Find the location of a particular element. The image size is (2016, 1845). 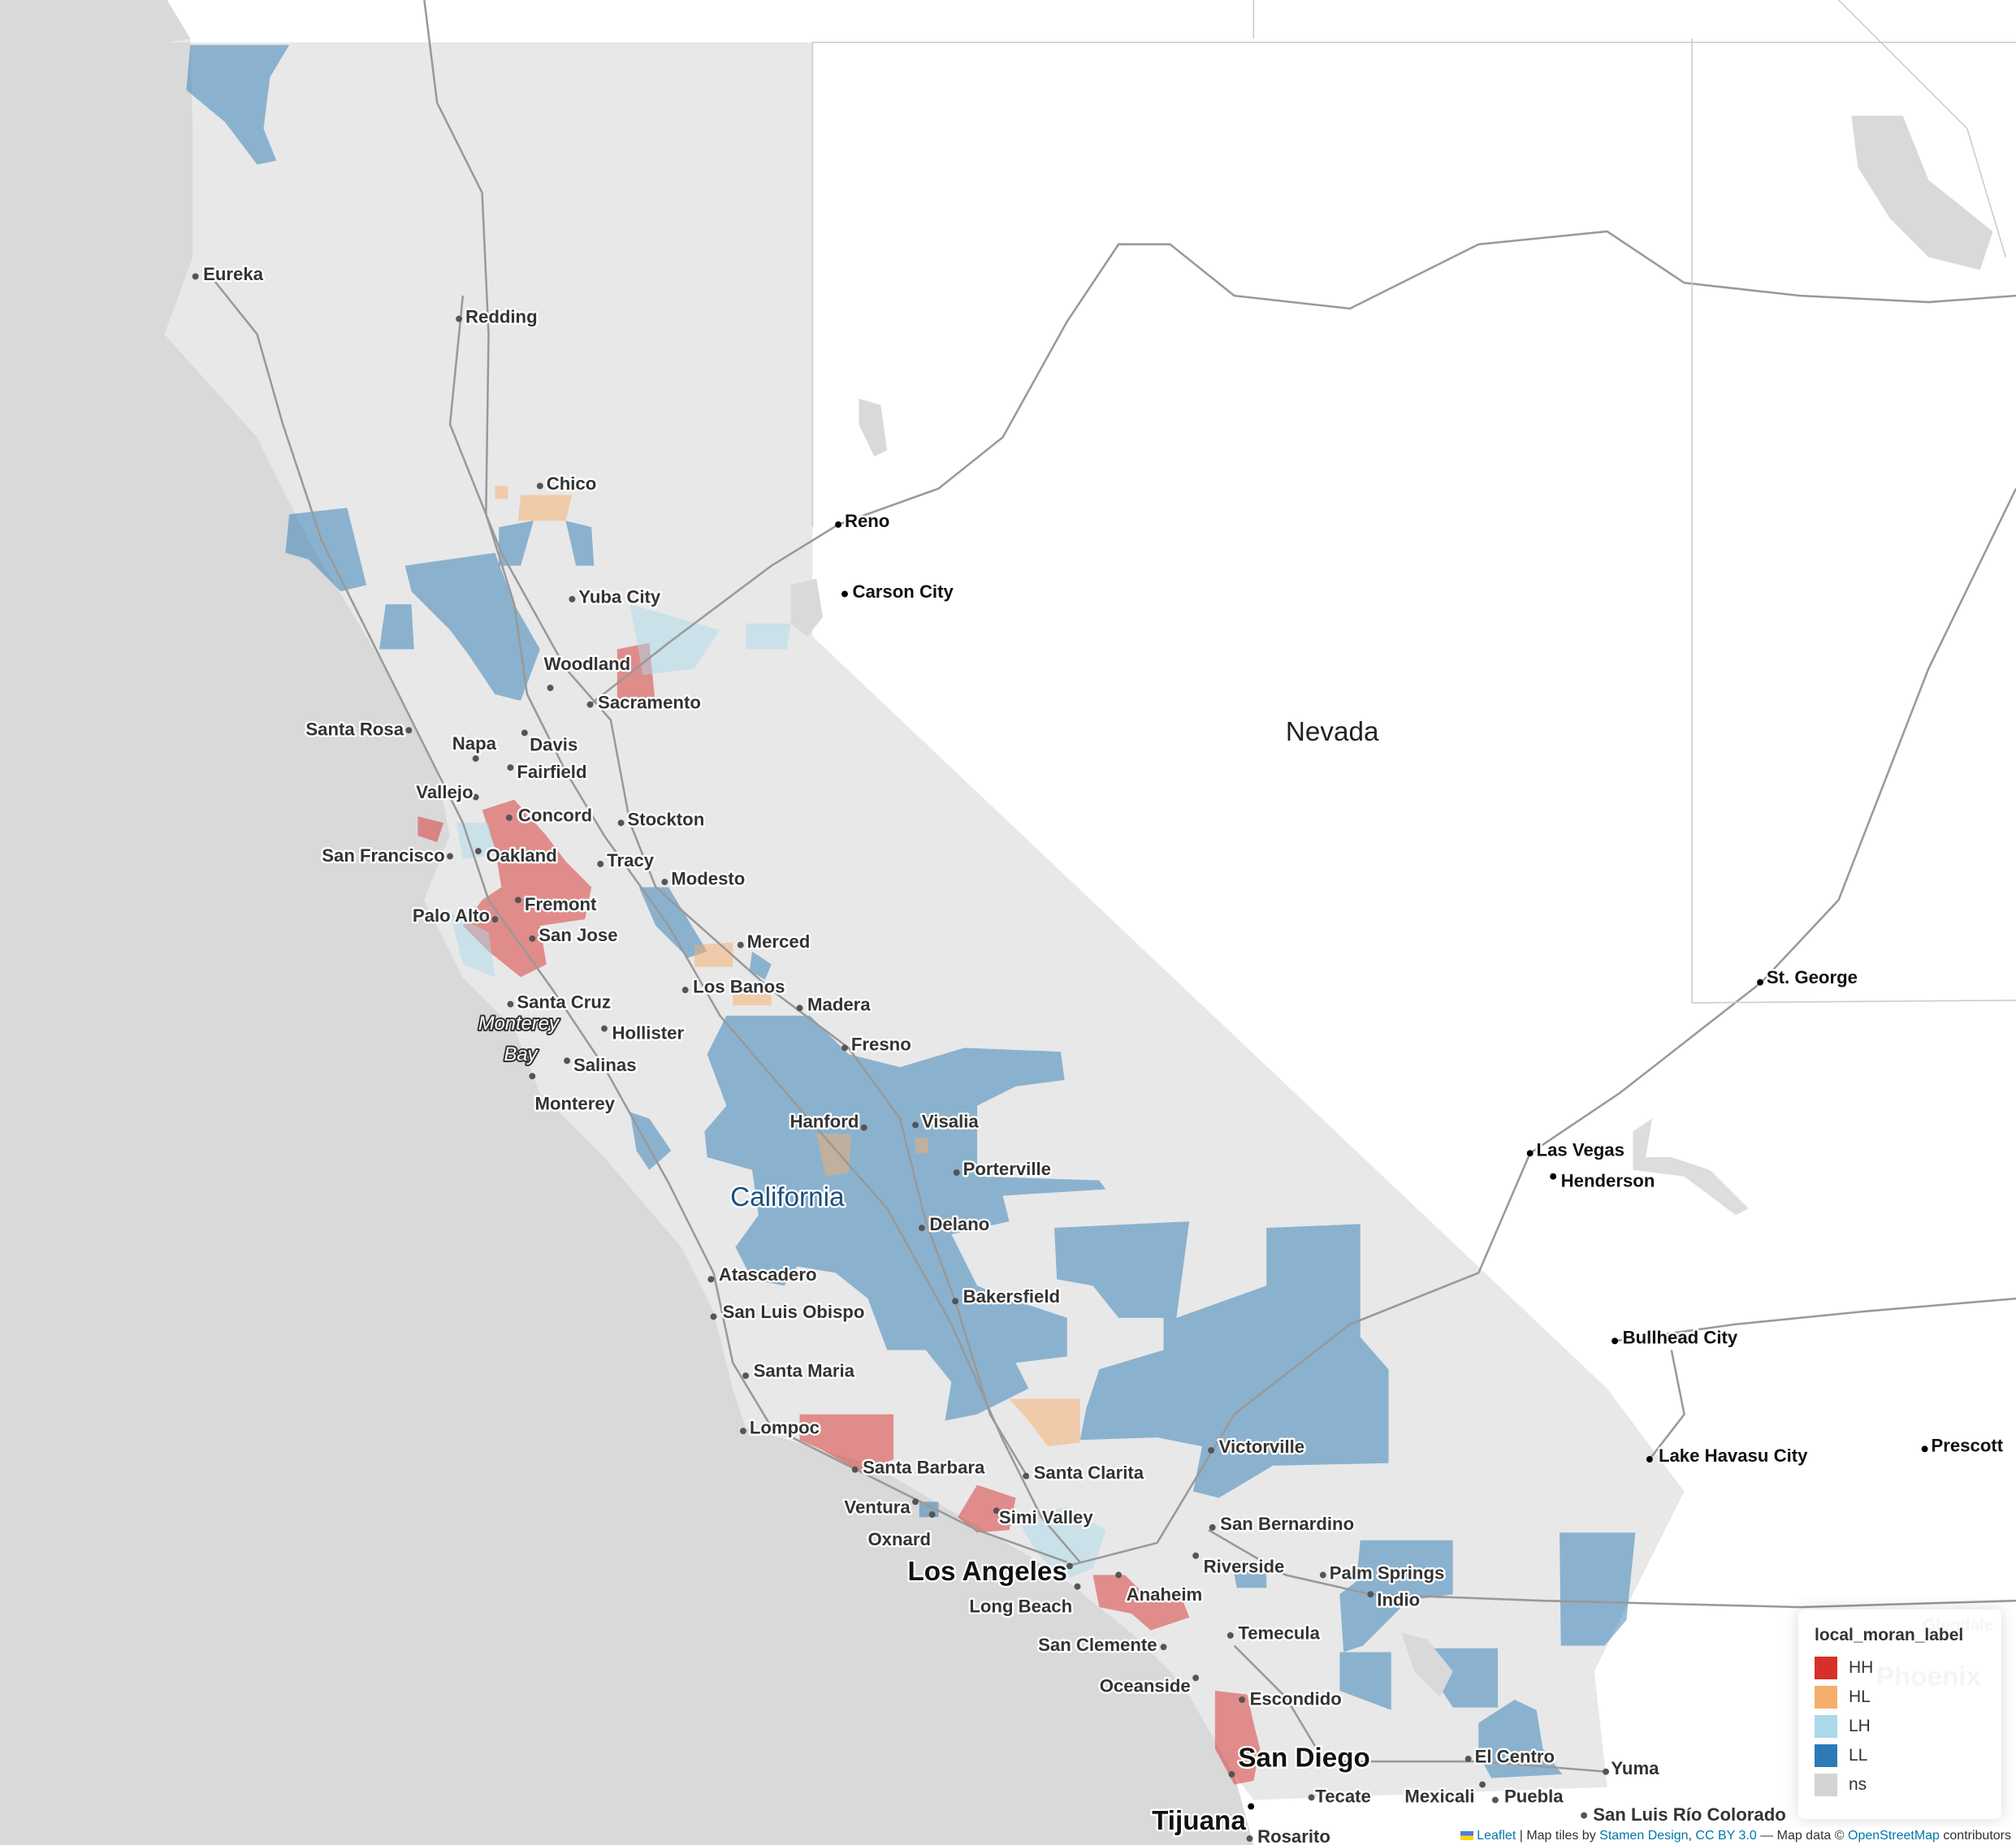

city-label: Tecate is located at coordinates (1343, 1797).